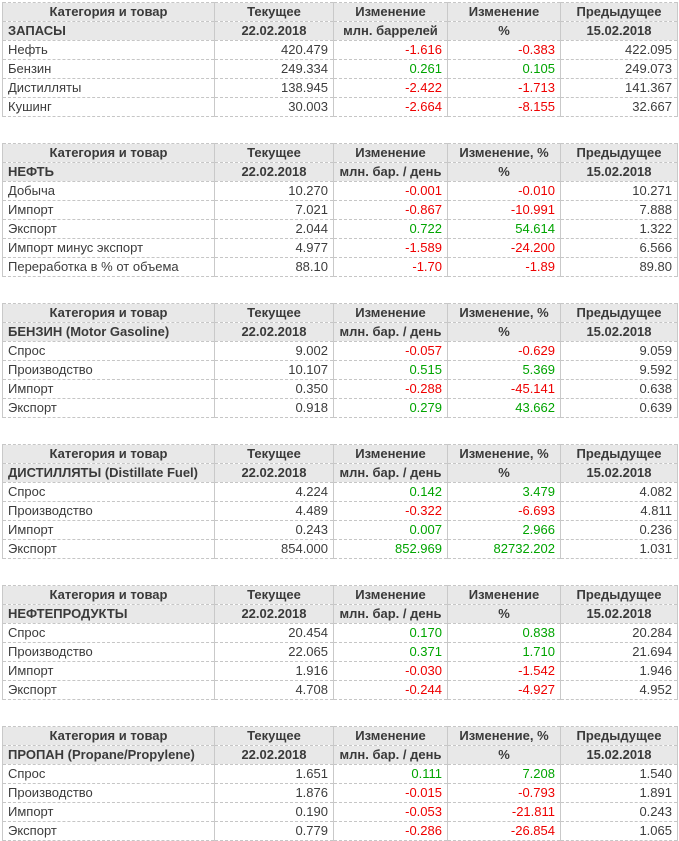 This screenshot has width=679, height=841. I want to click on change-pct-cell: 7.208, so click(504, 774).